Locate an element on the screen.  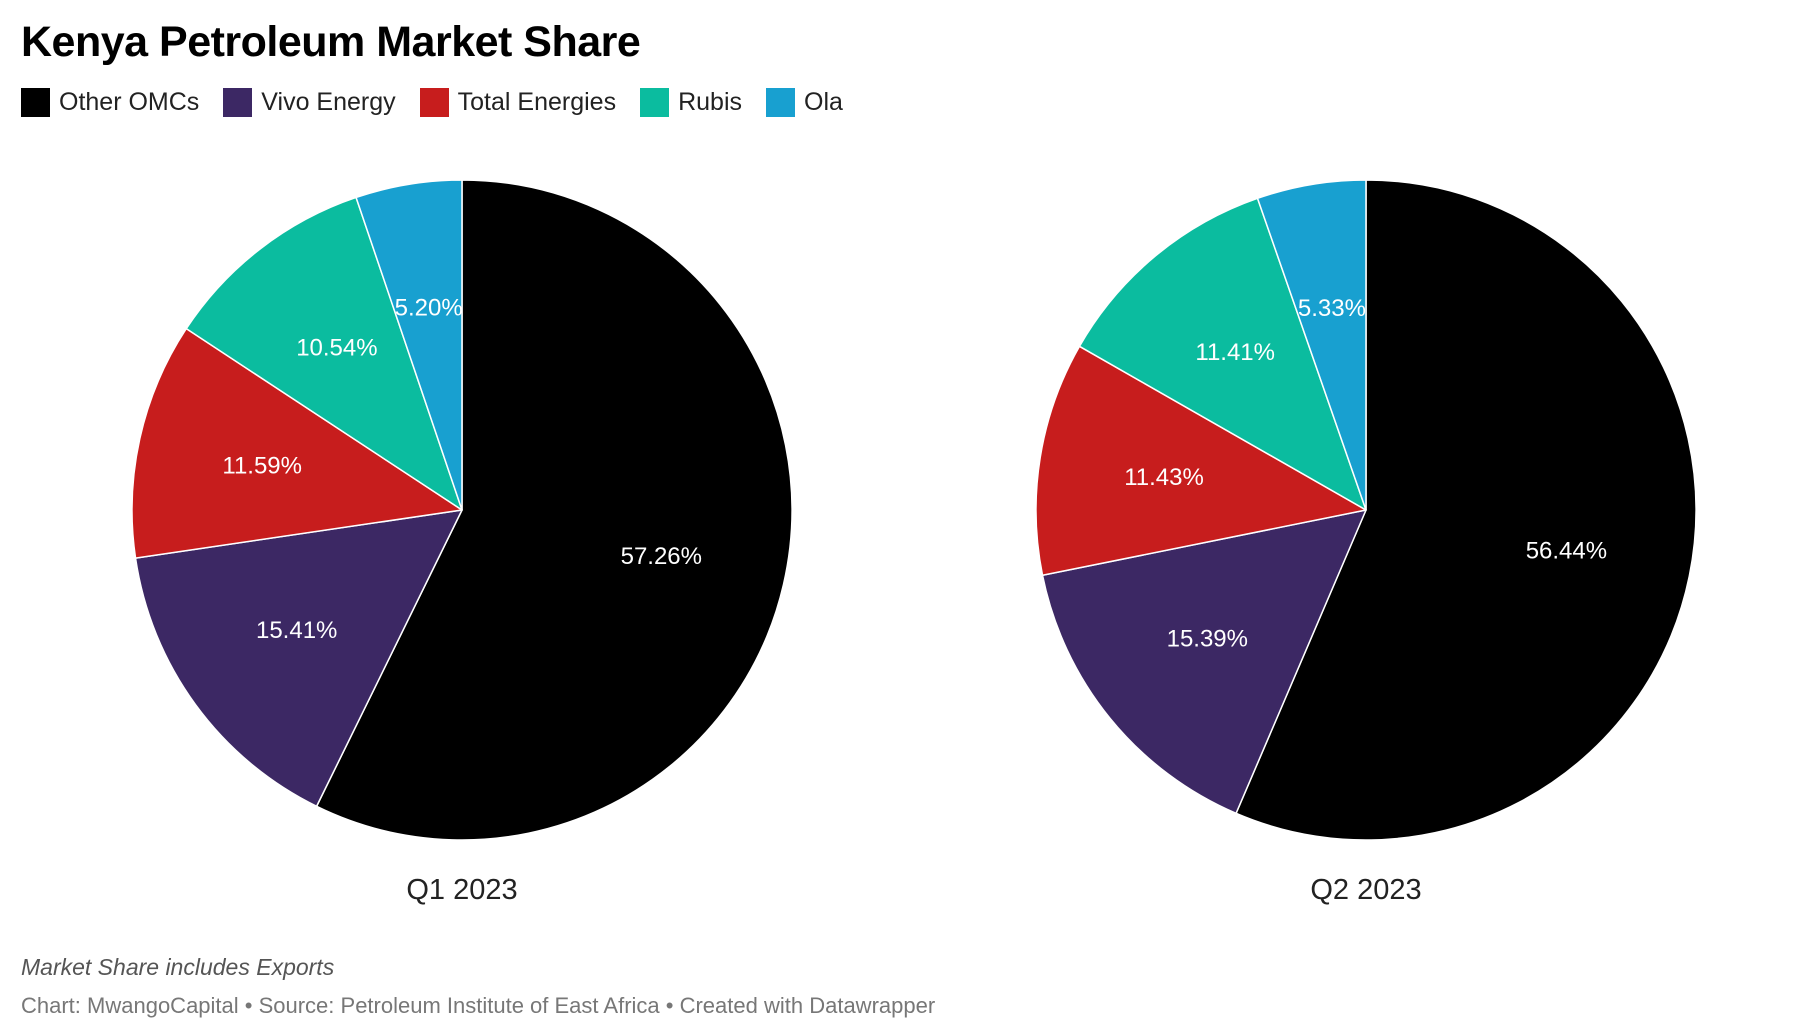
slice-label-total-energies: 11.59% is located at coordinates (262, 465).